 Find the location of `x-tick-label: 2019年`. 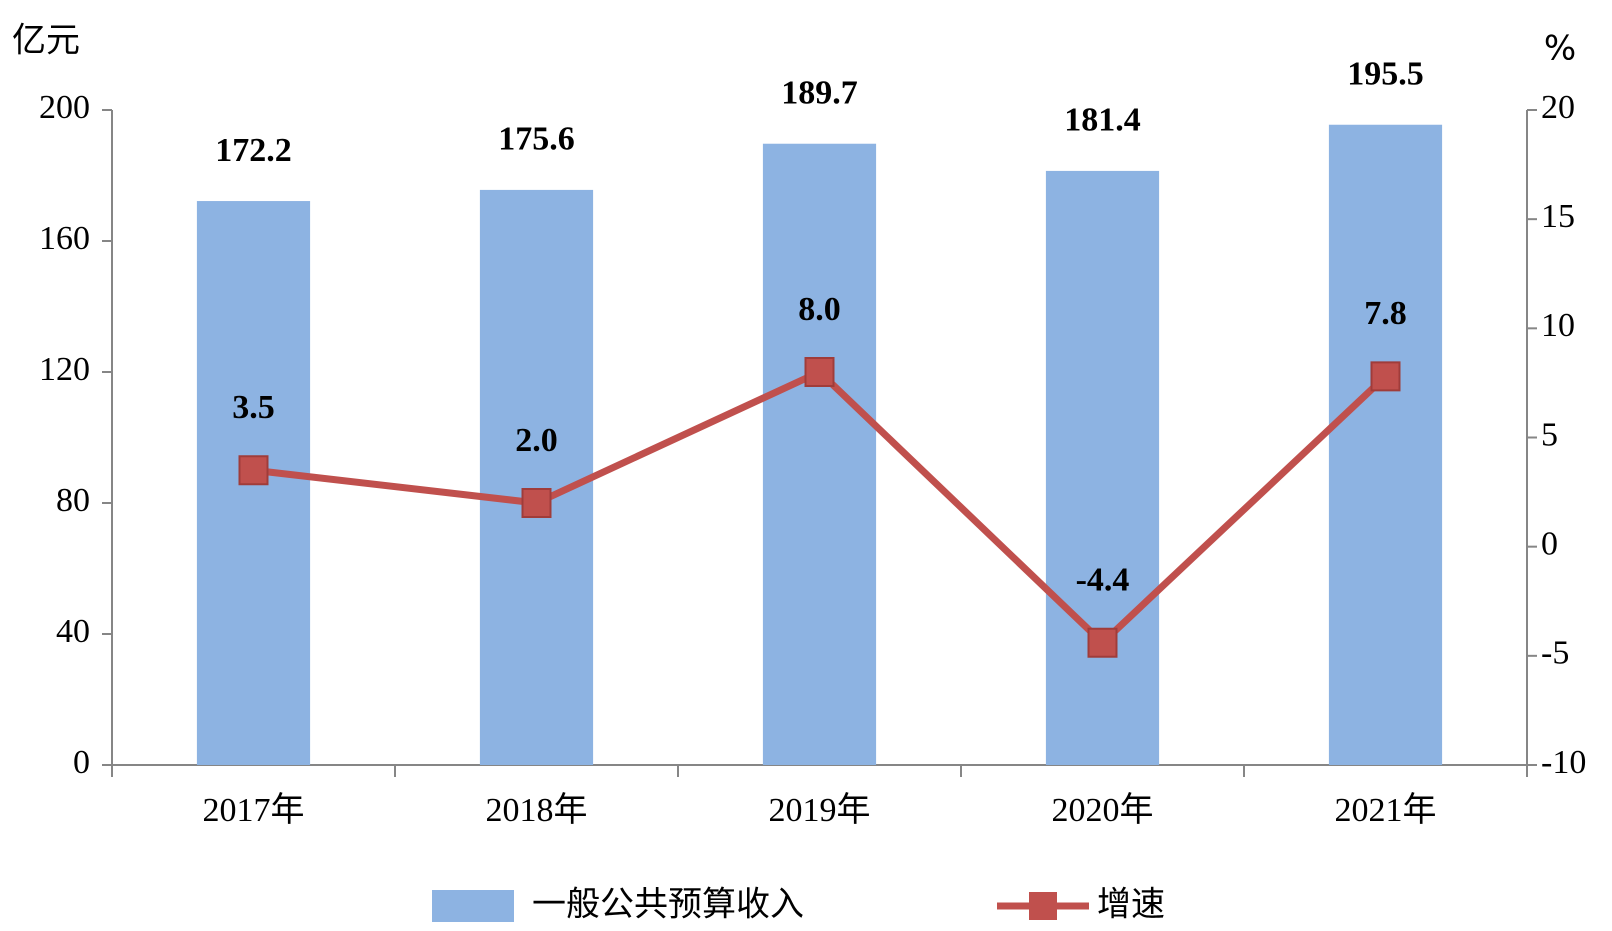

x-tick-label: 2019年 is located at coordinates (820, 810).